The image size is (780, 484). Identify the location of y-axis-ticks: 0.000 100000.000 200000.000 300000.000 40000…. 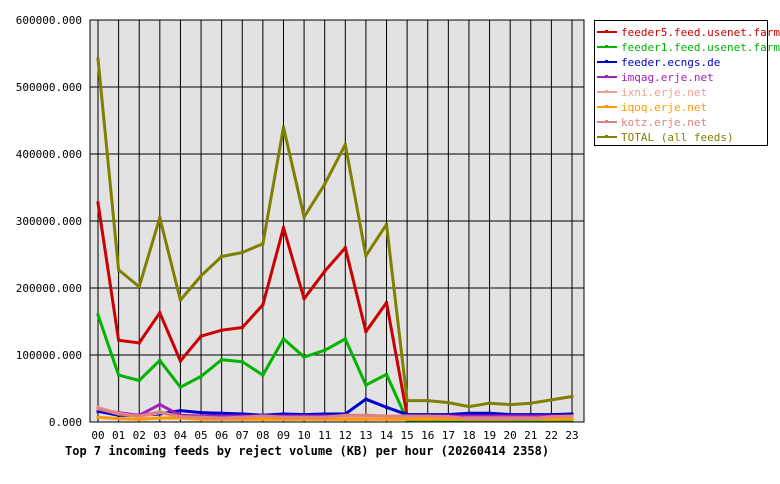
(49, 221).